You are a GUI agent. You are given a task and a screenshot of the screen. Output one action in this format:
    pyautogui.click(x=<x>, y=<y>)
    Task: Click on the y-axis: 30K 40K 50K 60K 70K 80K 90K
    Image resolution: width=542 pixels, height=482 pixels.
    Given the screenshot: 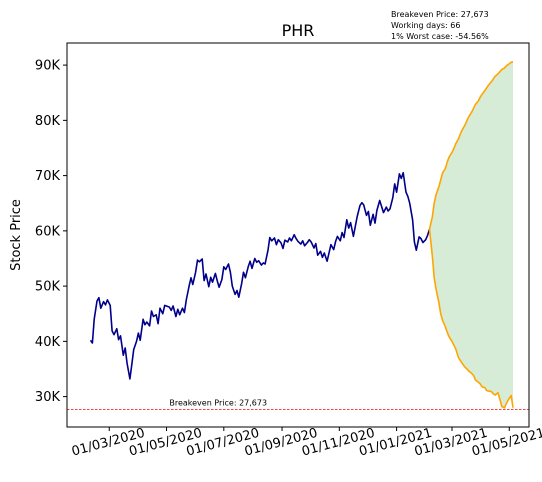 What is the action you would take?
    pyautogui.click(x=51, y=232)
    